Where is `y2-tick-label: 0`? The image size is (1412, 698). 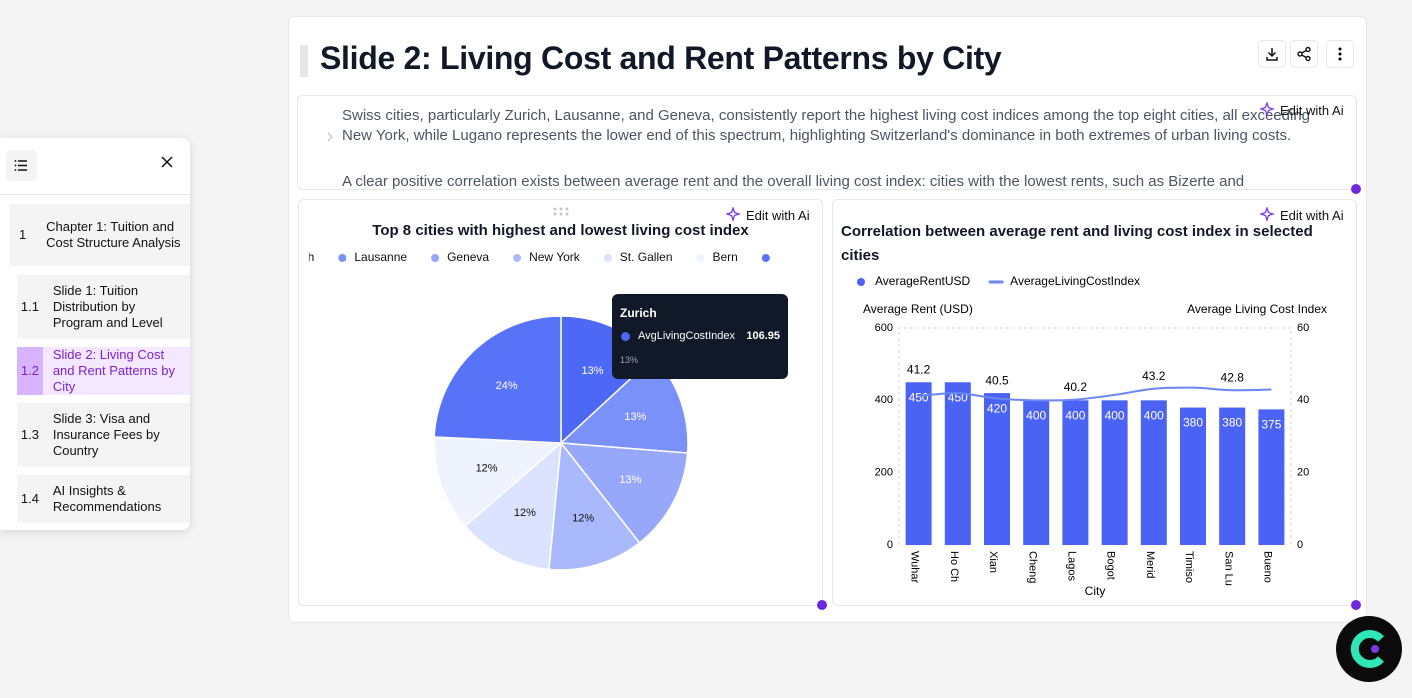 y2-tick-label: 0 is located at coordinates (1300, 545).